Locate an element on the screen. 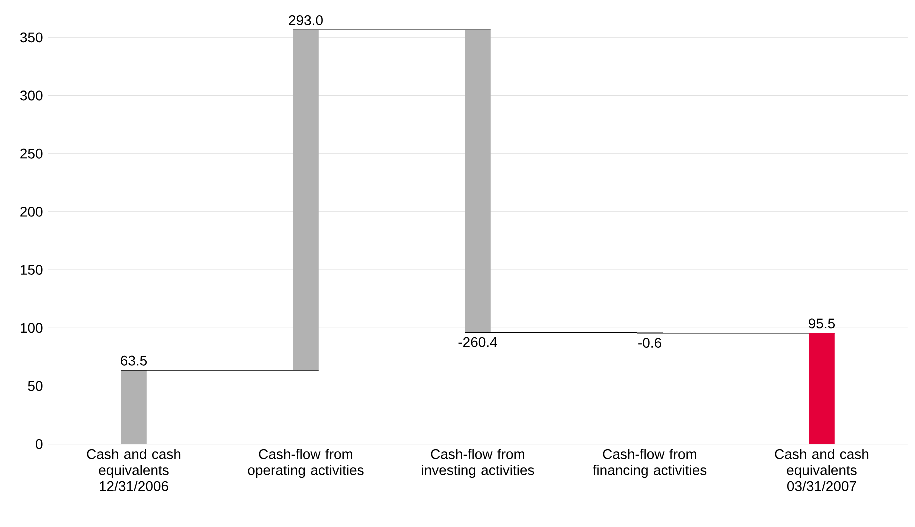 The width and height of the screenshot is (915, 527). y-tick-label: 200 is located at coordinates (31, 212).